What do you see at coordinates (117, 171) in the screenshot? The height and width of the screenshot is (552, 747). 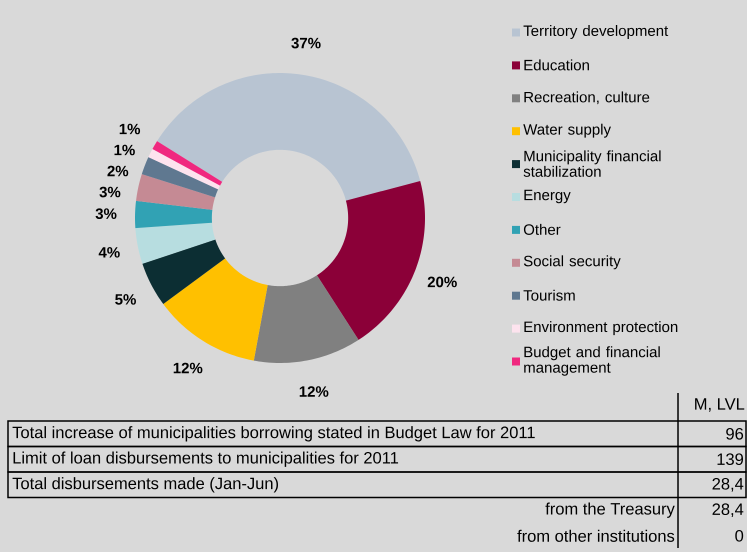 I see `data-label: 2%` at bounding box center [117, 171].